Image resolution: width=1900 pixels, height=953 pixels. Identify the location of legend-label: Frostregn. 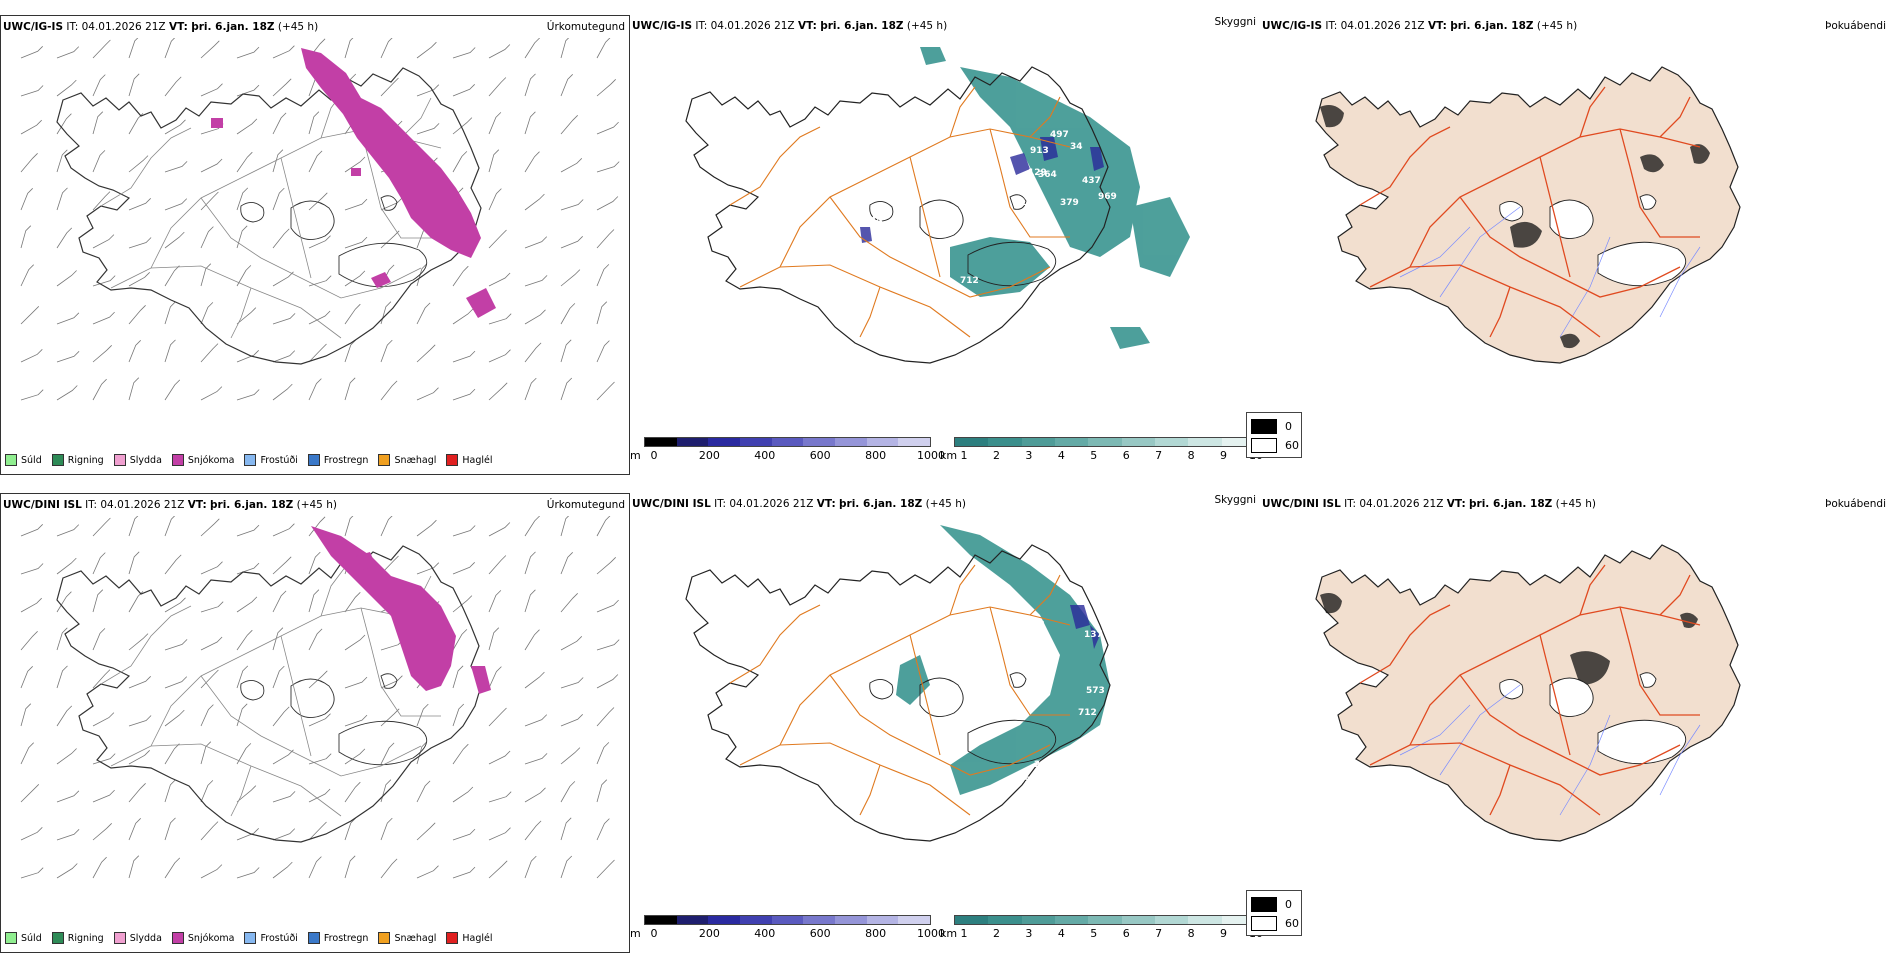
(346, 938).